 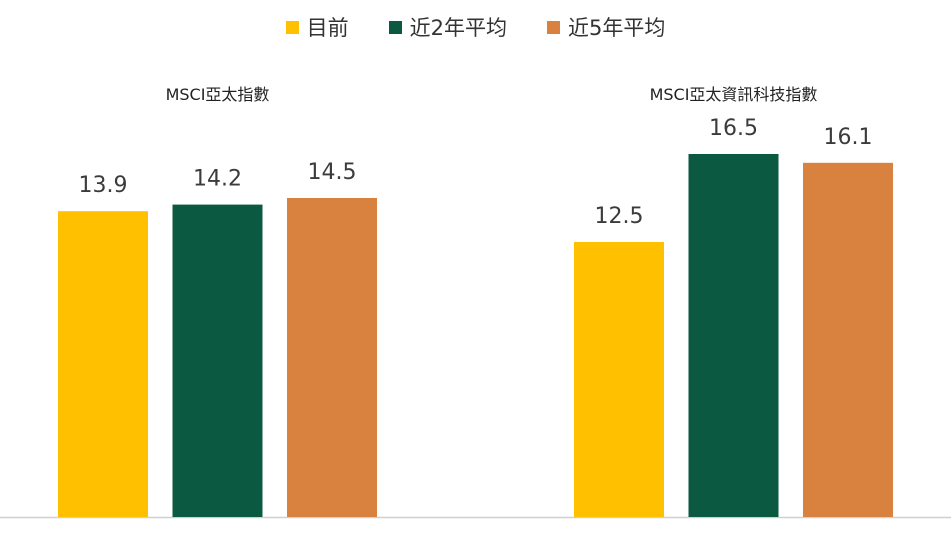 What do you see at coordinates (217, 360) in the screenshot?
I see `bar-group-apac-2yr-average` at bounding box center [217, 360].